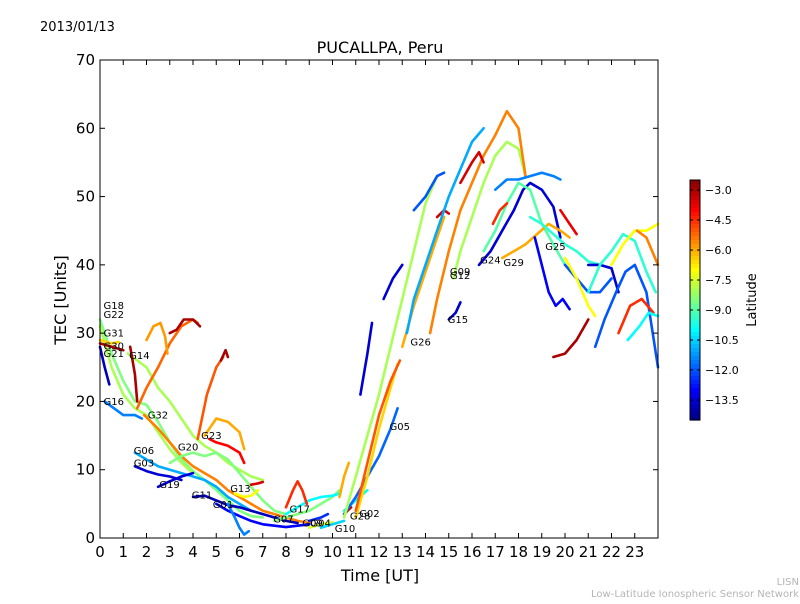 Image resolution: width=800 pixels, height=604 pixels. Describe the element at coordinates (210, 398) in the screenshot. I see `series-line-g23c` at that location.